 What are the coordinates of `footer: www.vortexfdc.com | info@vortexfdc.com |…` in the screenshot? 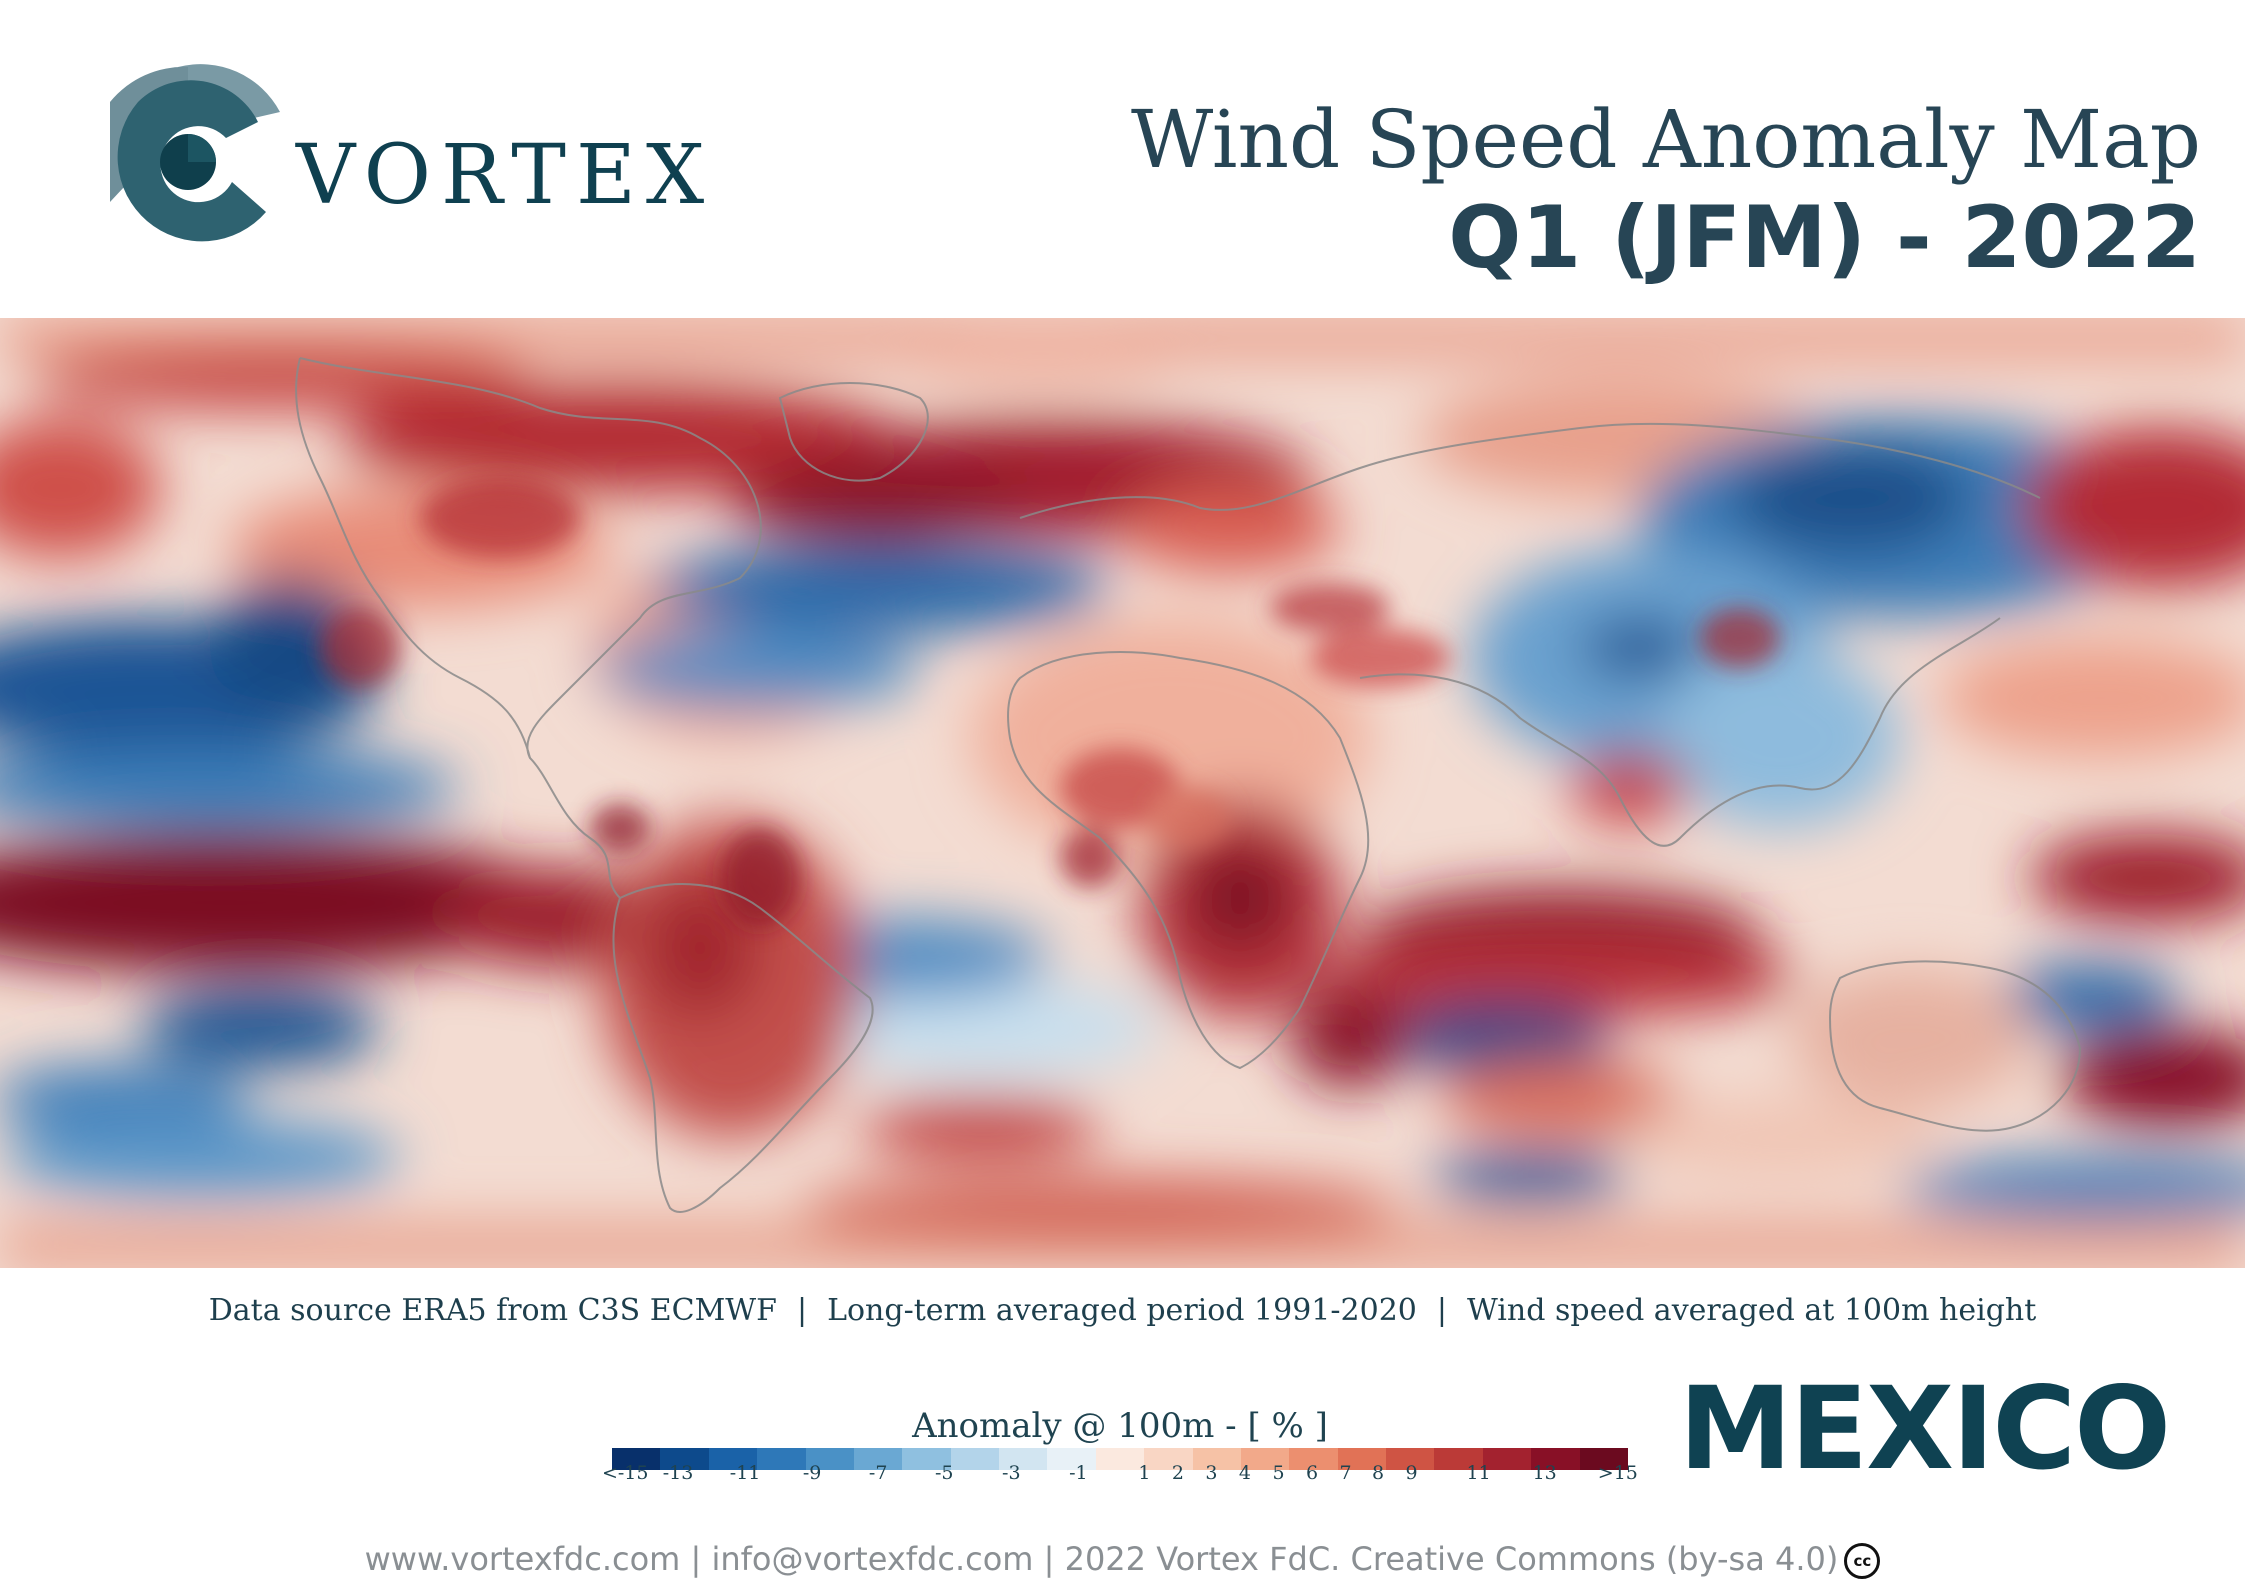 It's located at (1122, 1559).